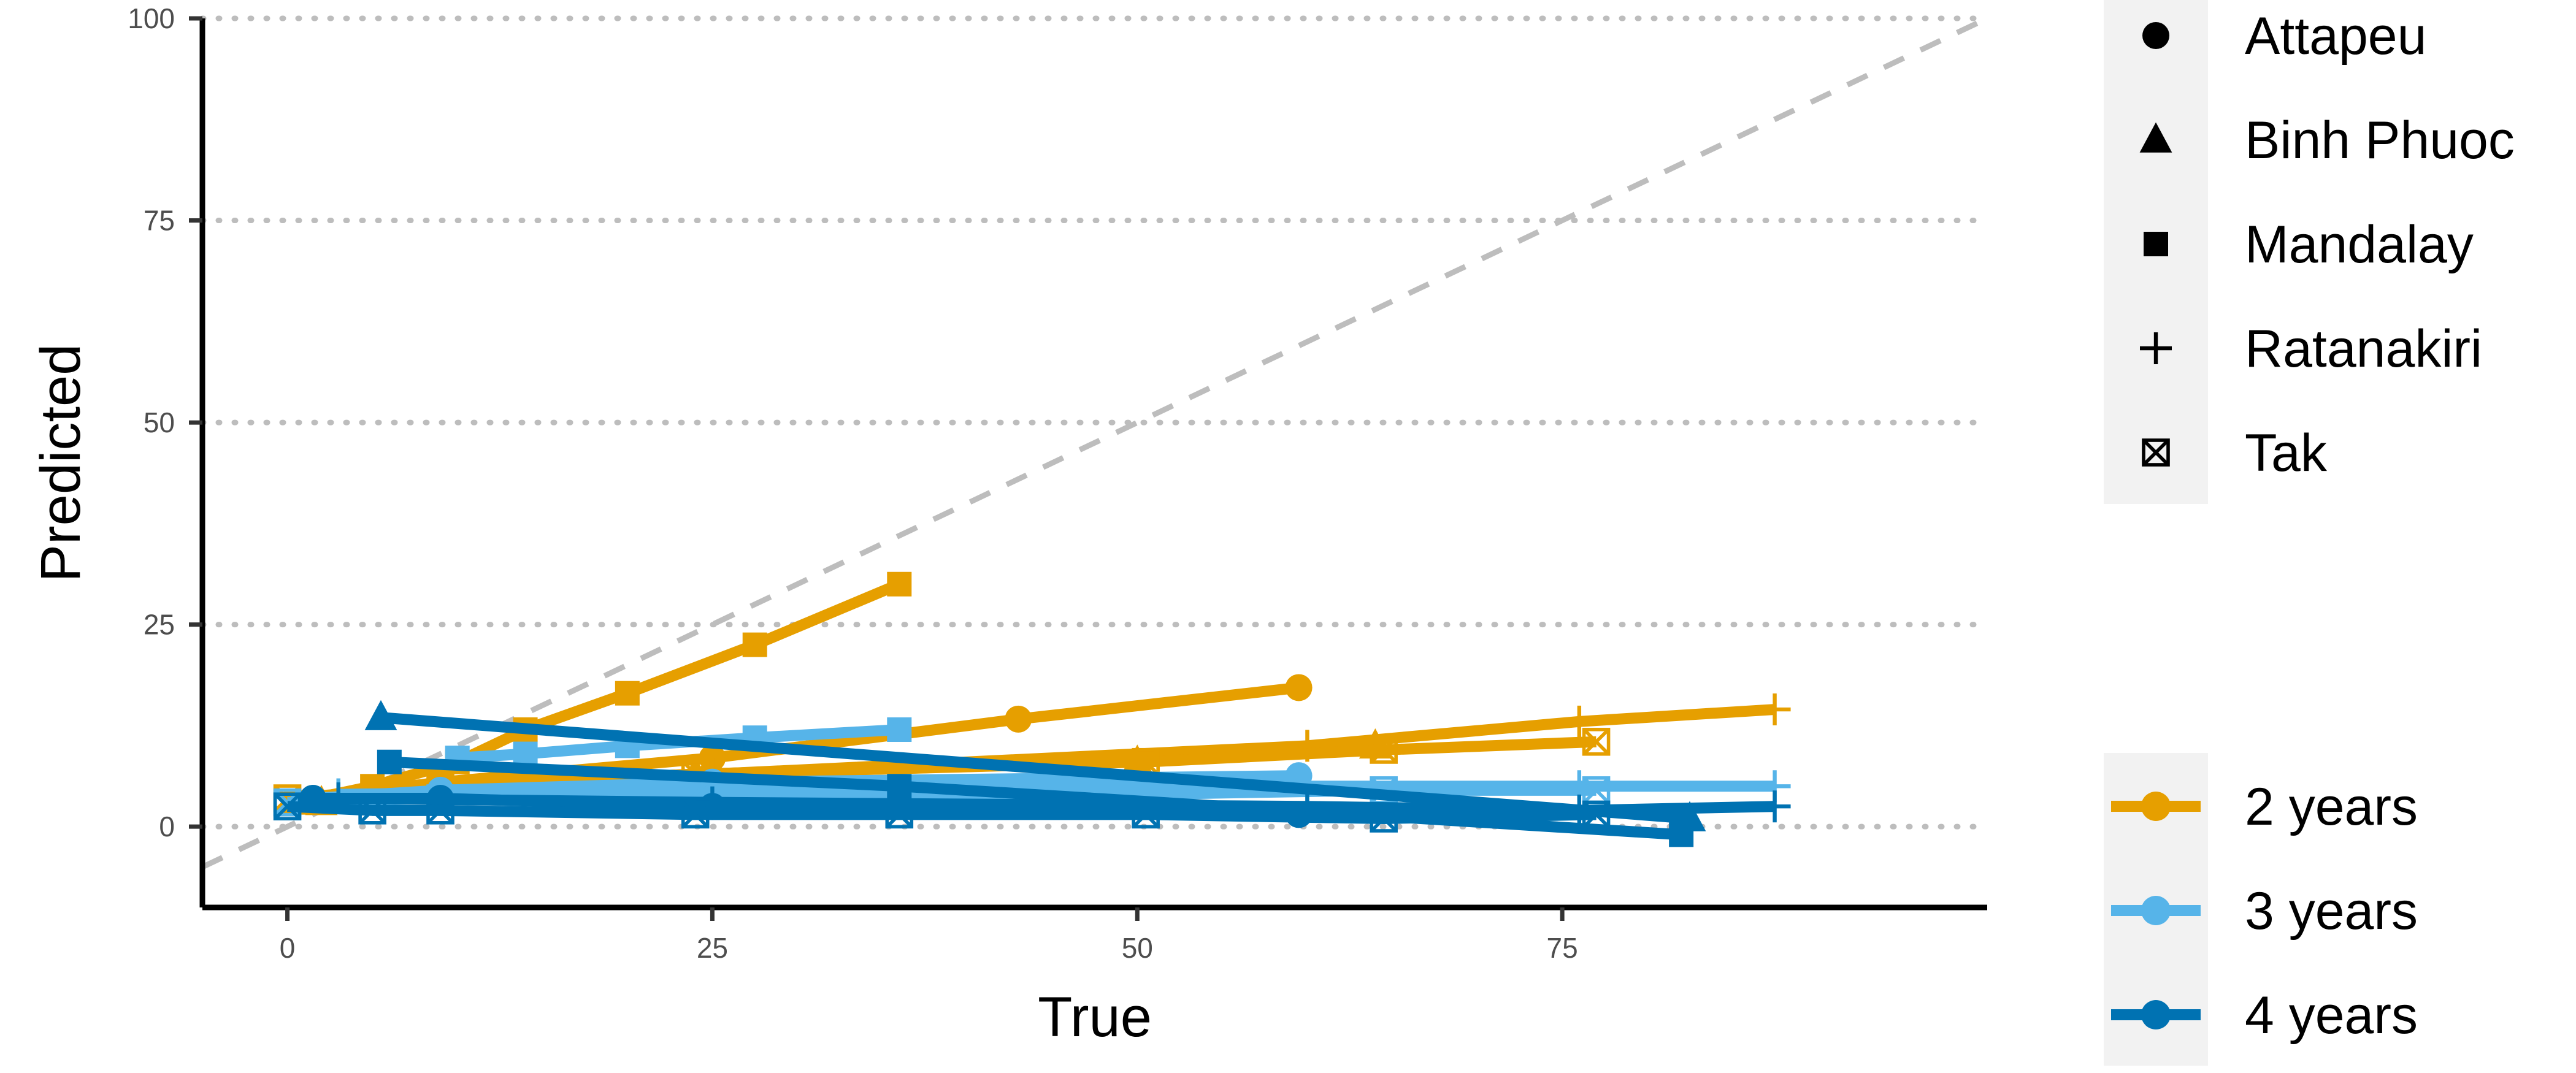  Describe the element at coordinates (1562, 948) in the screenshot. I see `x-tick-label-75: 75` at that location.